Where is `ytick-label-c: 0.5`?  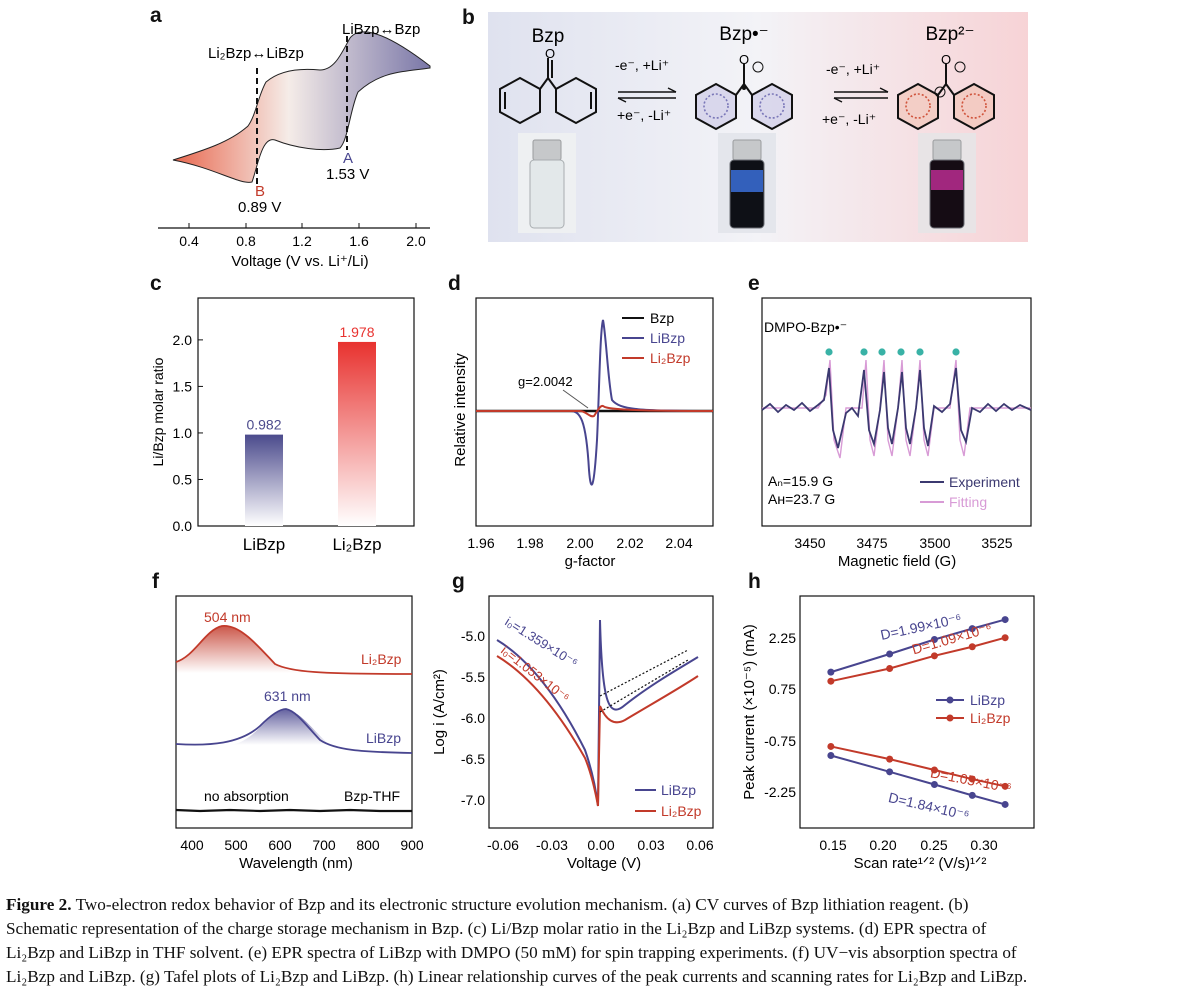 ytick-label-c: 0.5 is located at coordinates (183, 479).